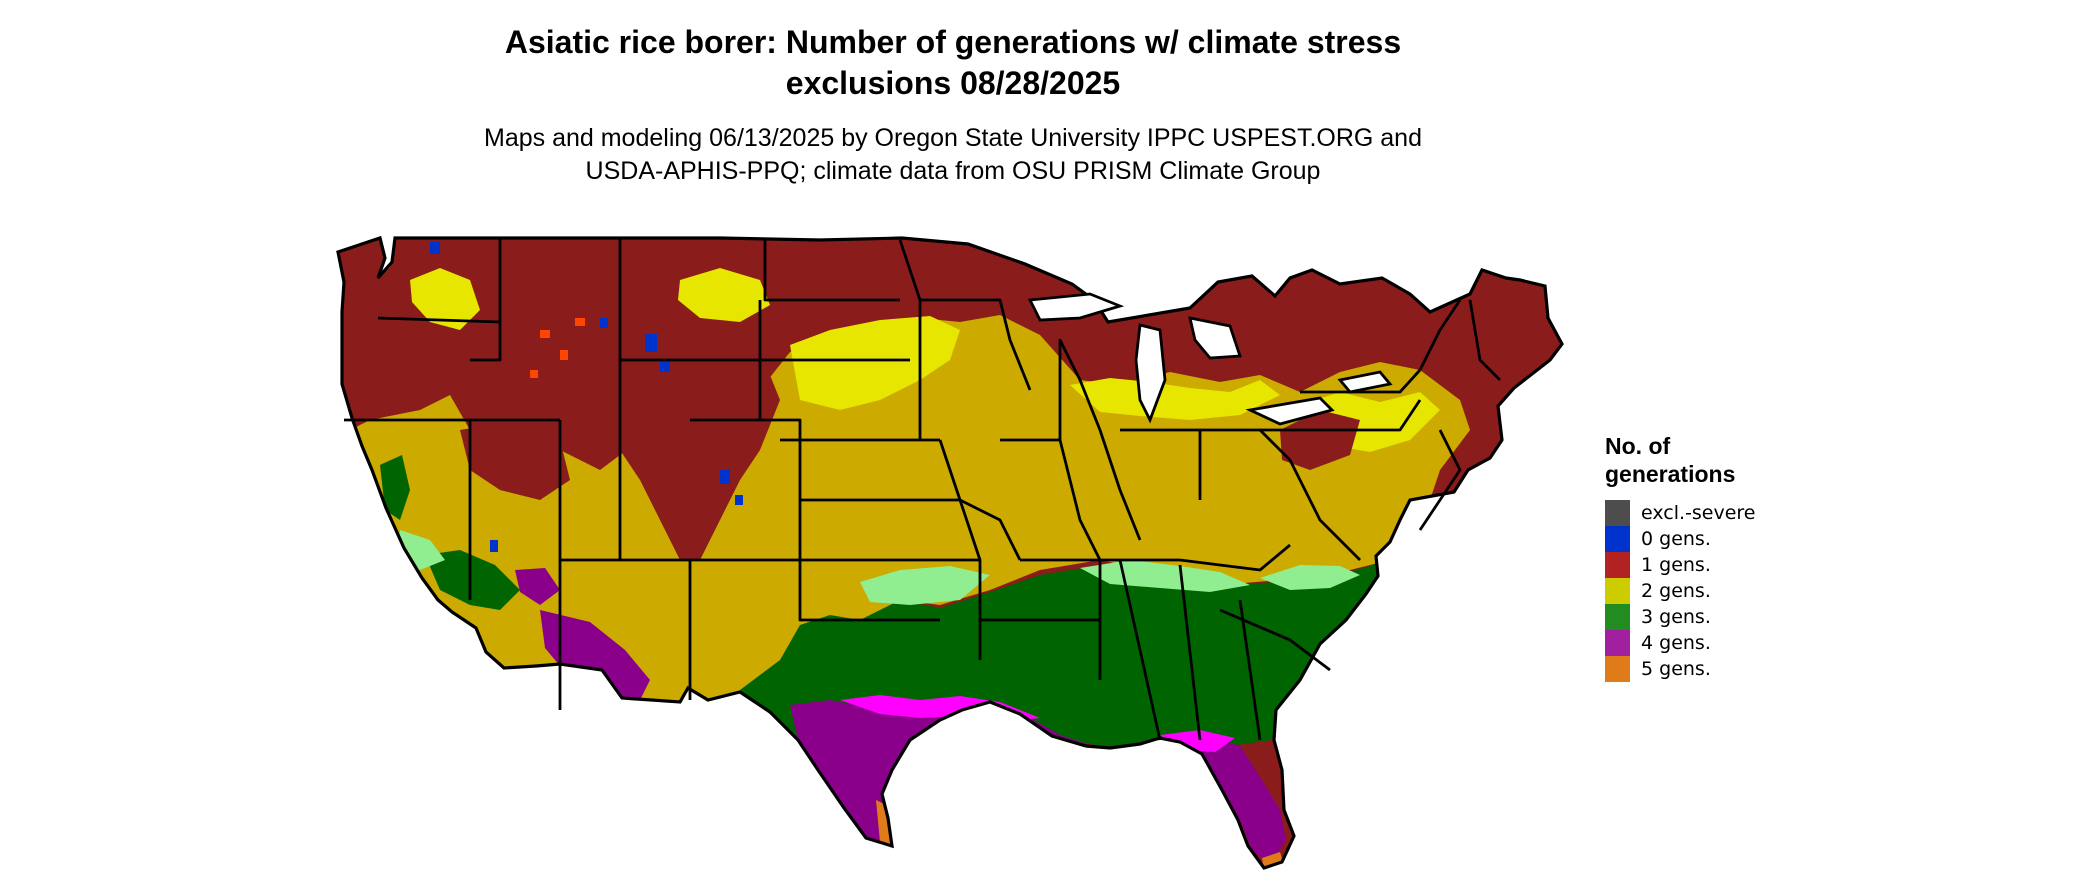 Image resolution: width=2100 pixels, height=892 pixels. I want to click on title-line-2: exclusions 08/28/2025, so click(953, 83).